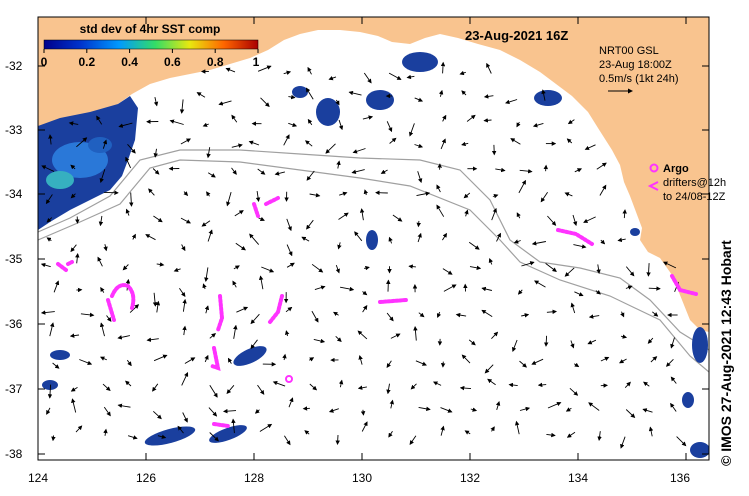  Describe the element at coordinates (289, 379) in the screenshot. I see `argo-float-marker` at that location.